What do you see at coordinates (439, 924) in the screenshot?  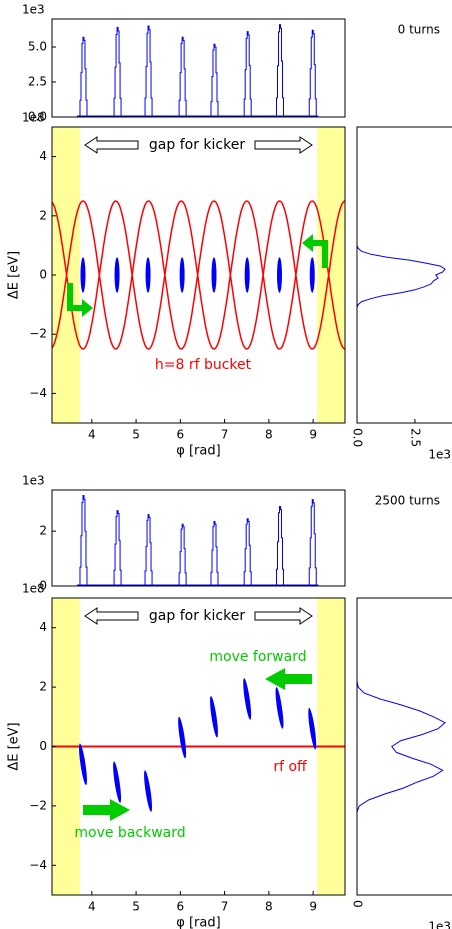 I see `x-multiplier: 1e3` at bounding box center [439, 924].